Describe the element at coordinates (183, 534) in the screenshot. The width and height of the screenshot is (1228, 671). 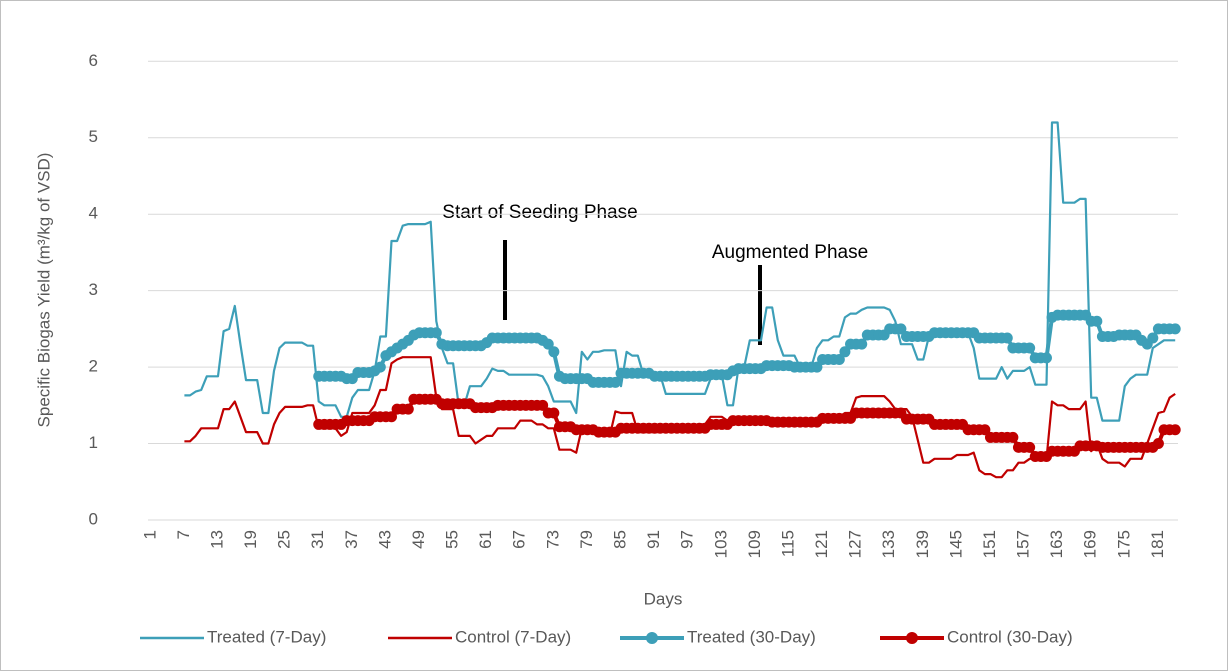
I see `x-tick-label: 7` at that location.